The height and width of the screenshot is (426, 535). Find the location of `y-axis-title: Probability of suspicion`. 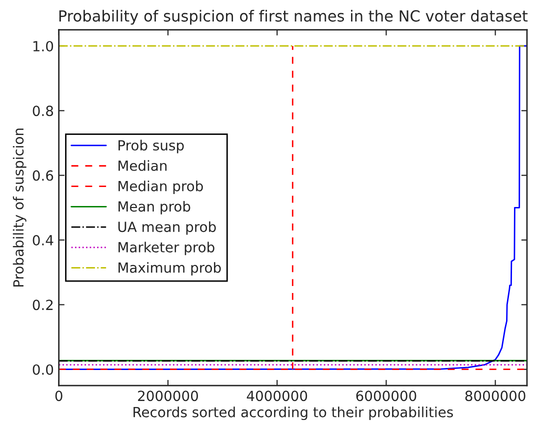

y-axis-title: Probability of suspicion is located at coordinates (19, 207).